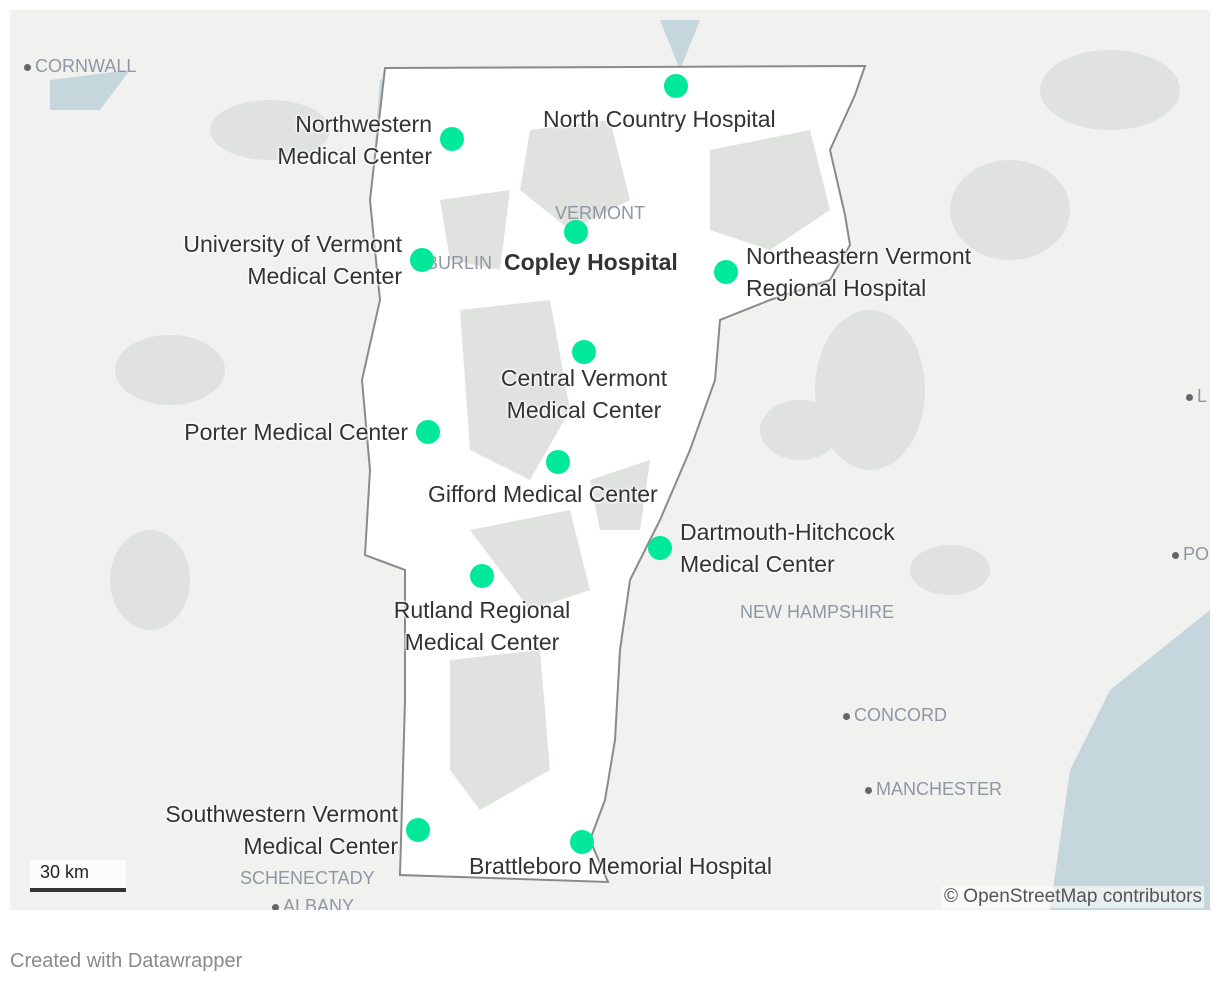 The image size is (1220, 986). I want to click on scale-label: 30 km, so click(65, 872).